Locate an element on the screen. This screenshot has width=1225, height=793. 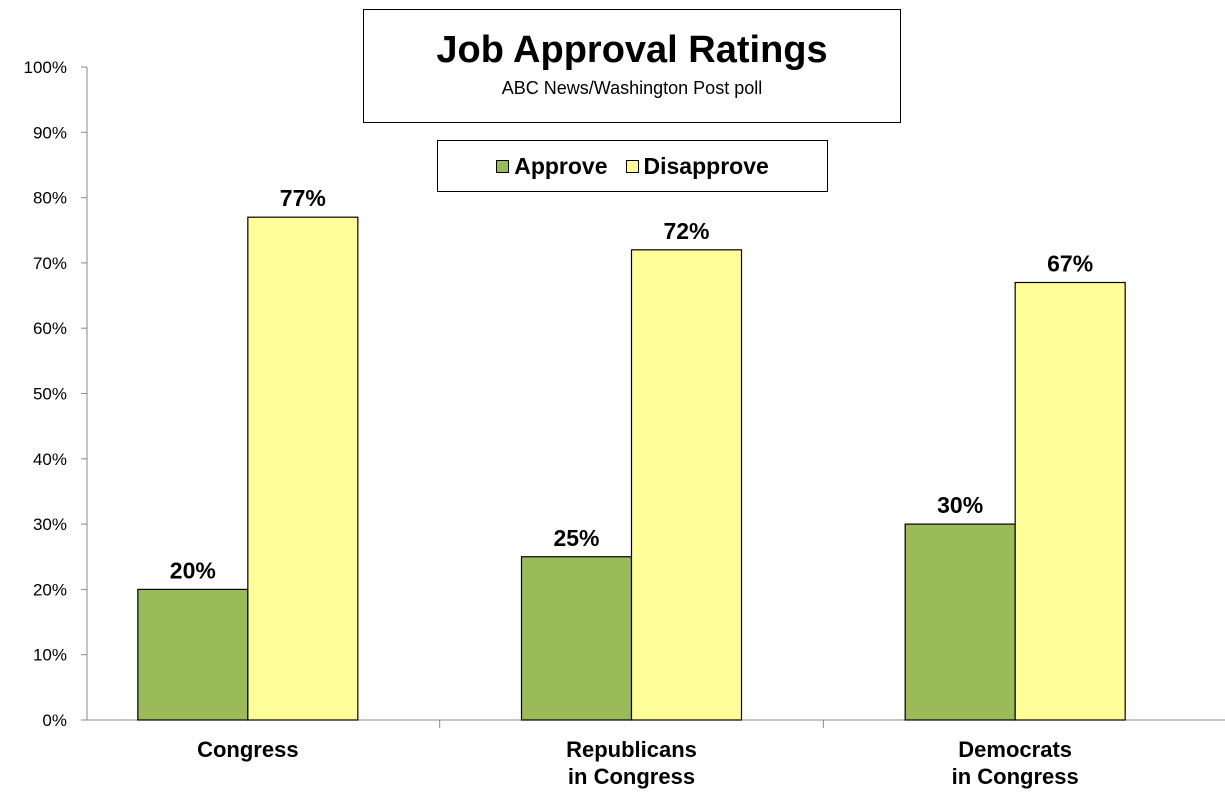
y-tick-label: 40% is located at coordinates (50, 459).